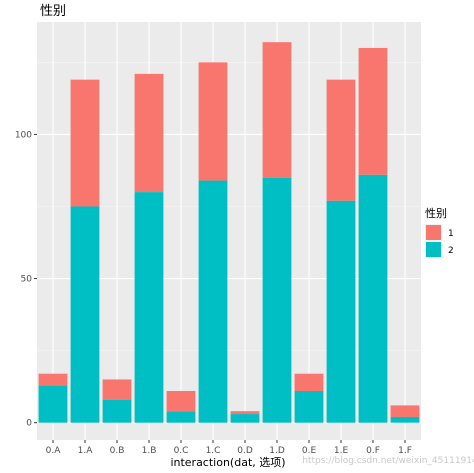 Image resolution: width=474 pixels, height=473 pixels. What do you see at coordinates (388, 461) in the screenshot?
I see `watermark: https://blog.csdn.net/weixin_45111914` at bounding box center [388, 461].